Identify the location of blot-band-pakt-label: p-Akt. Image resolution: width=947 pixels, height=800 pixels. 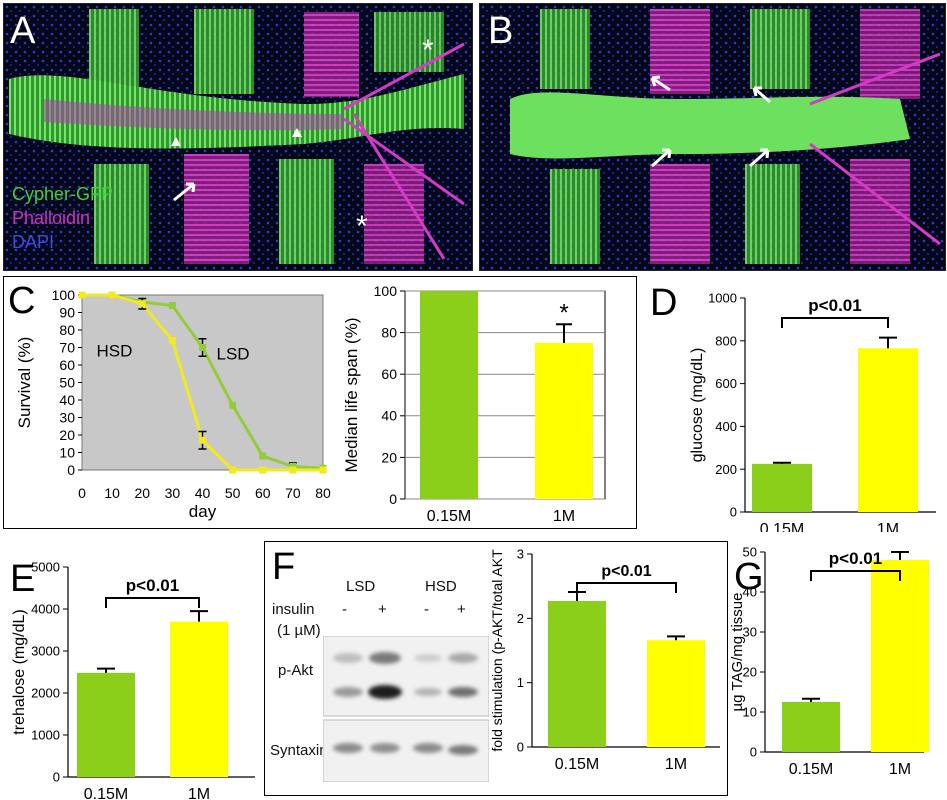
(296, 670).